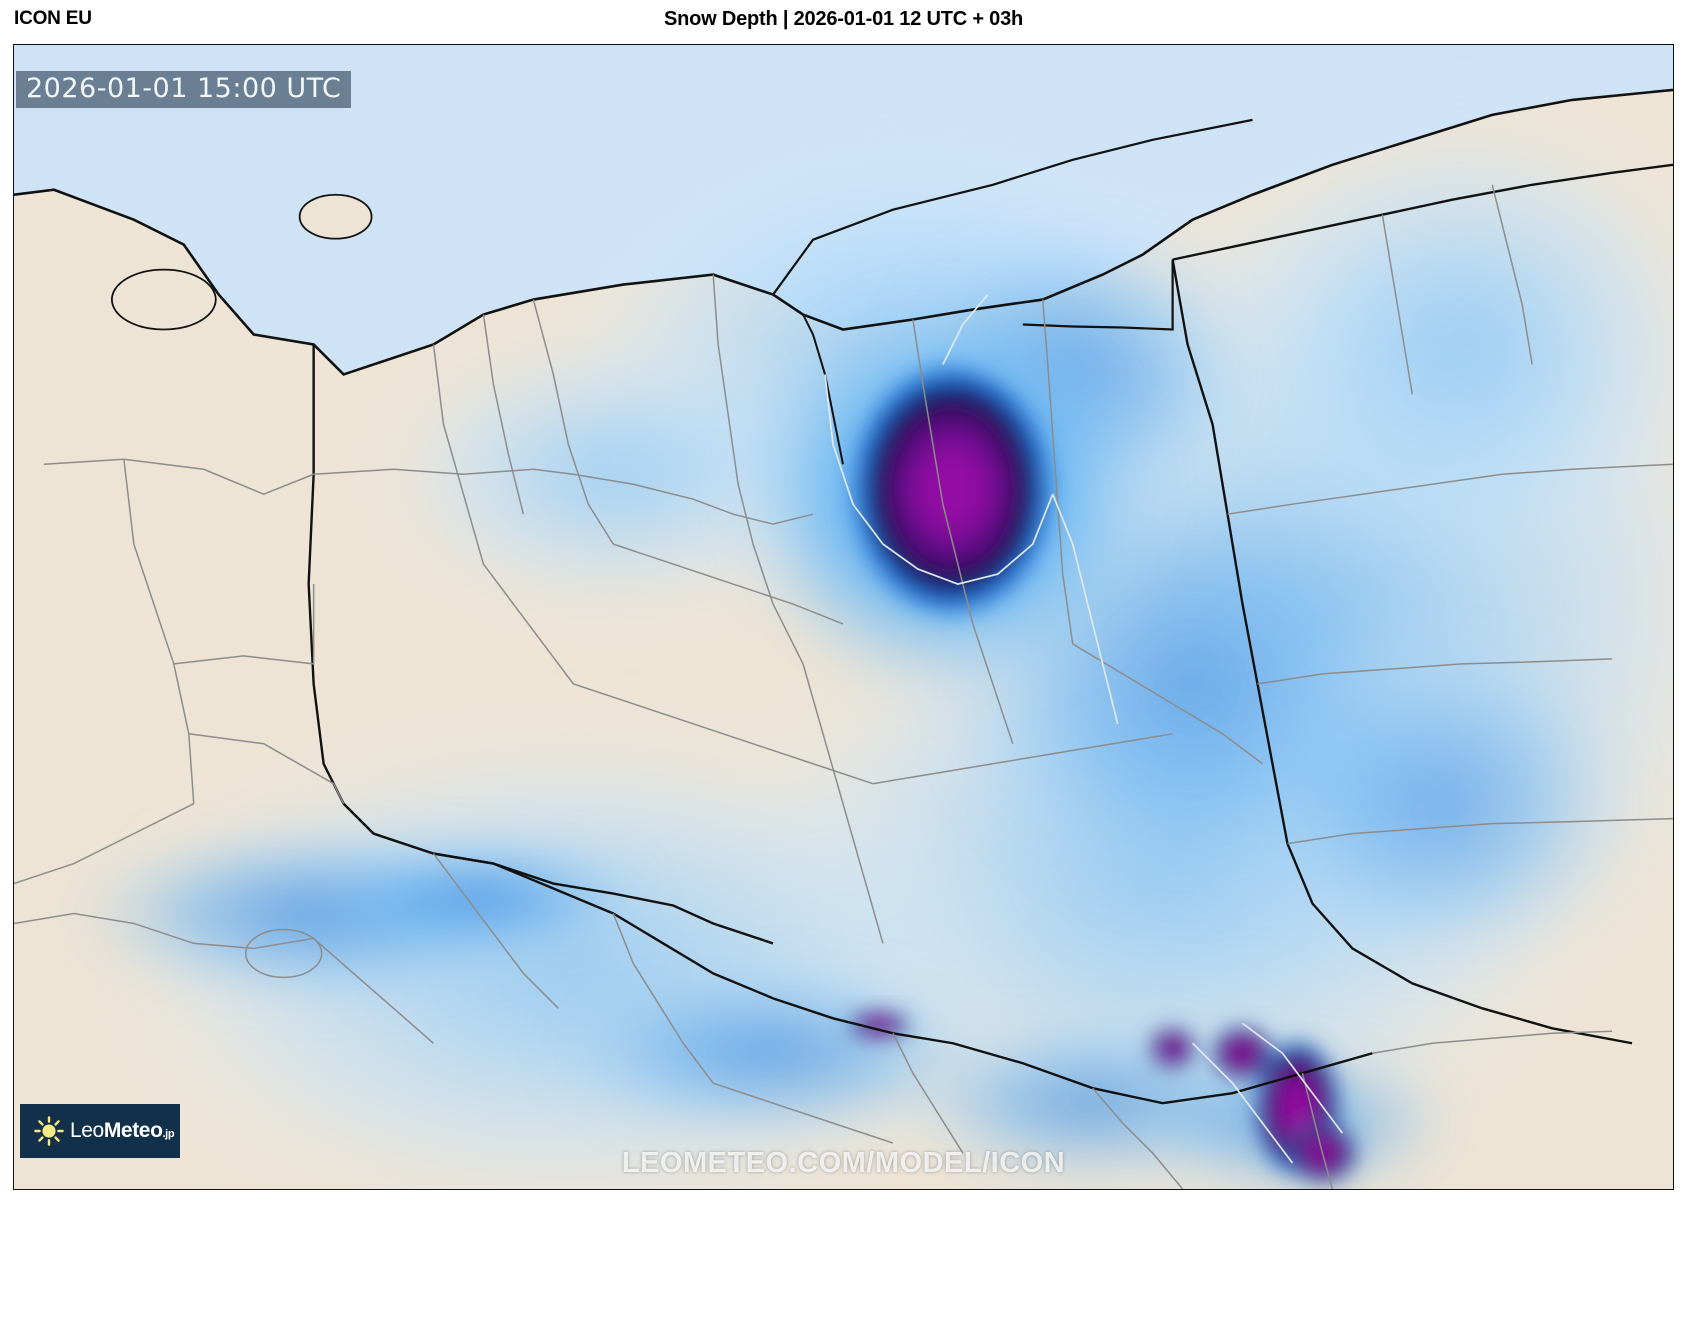  Describe the element at coordinates (184, 89) in the screenshot. I see `timestamp-badge: 2026-01-01 15:00 UTC` at that location.